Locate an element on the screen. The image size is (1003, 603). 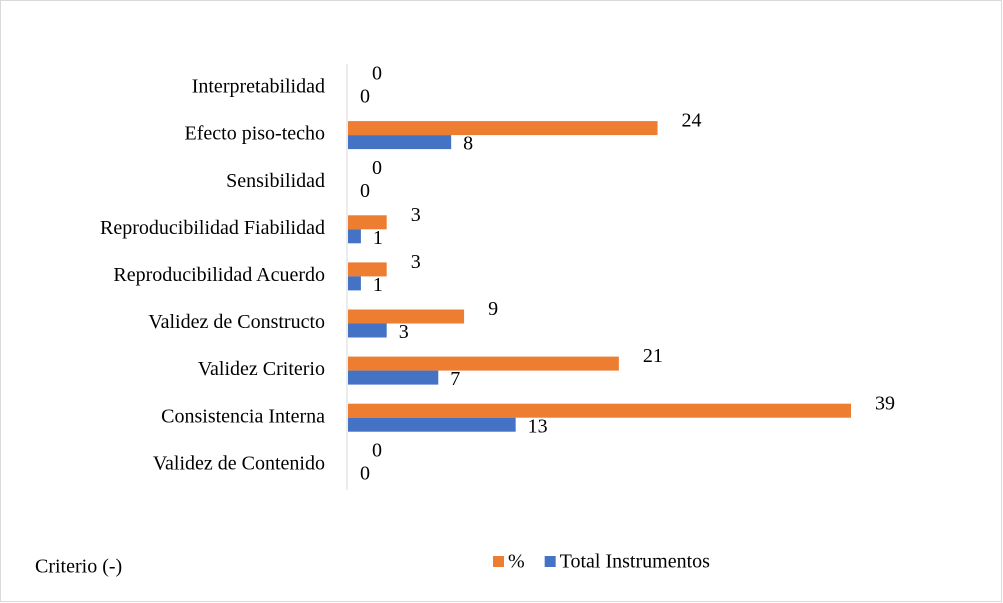
y-tick-label: Validez de Contenido is located at coordinates (239, 463).